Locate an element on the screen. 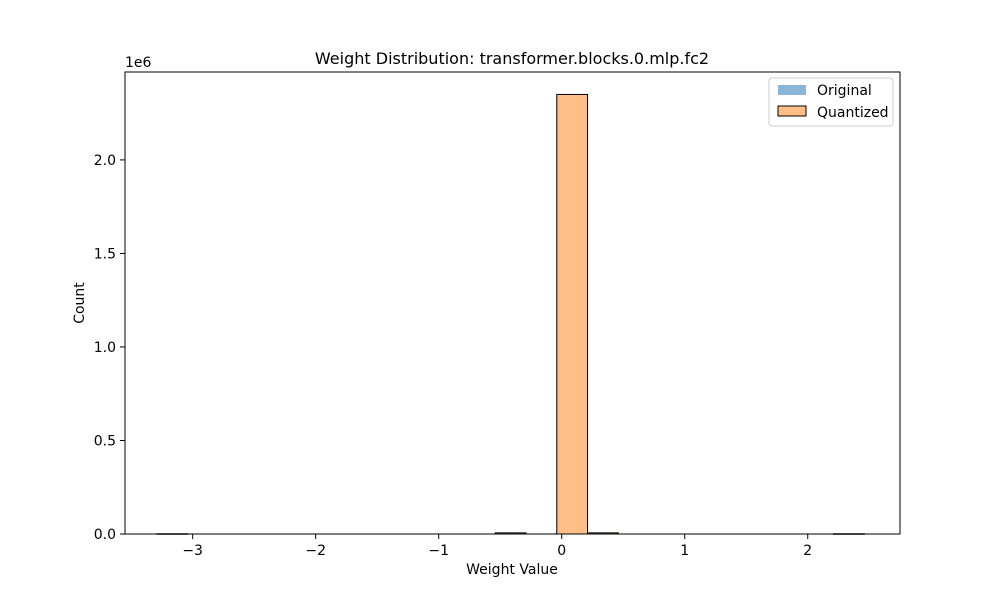 The image size is (1000, 605). x-tick-label: 0 is located at coordinates (561, 551).